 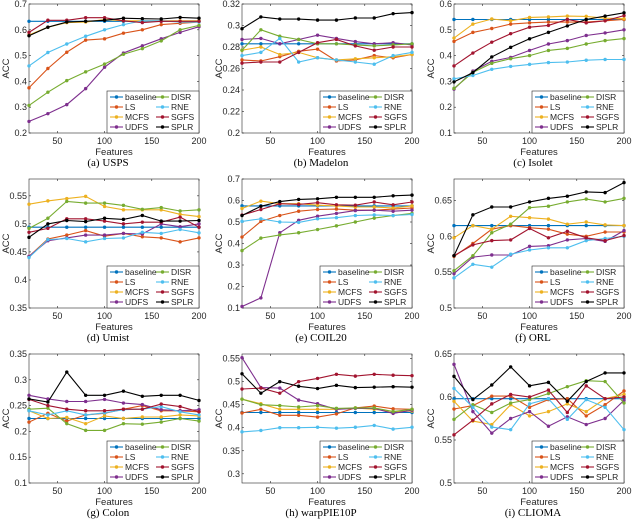 I want to click on legend-box, so click(x=153, y=287).